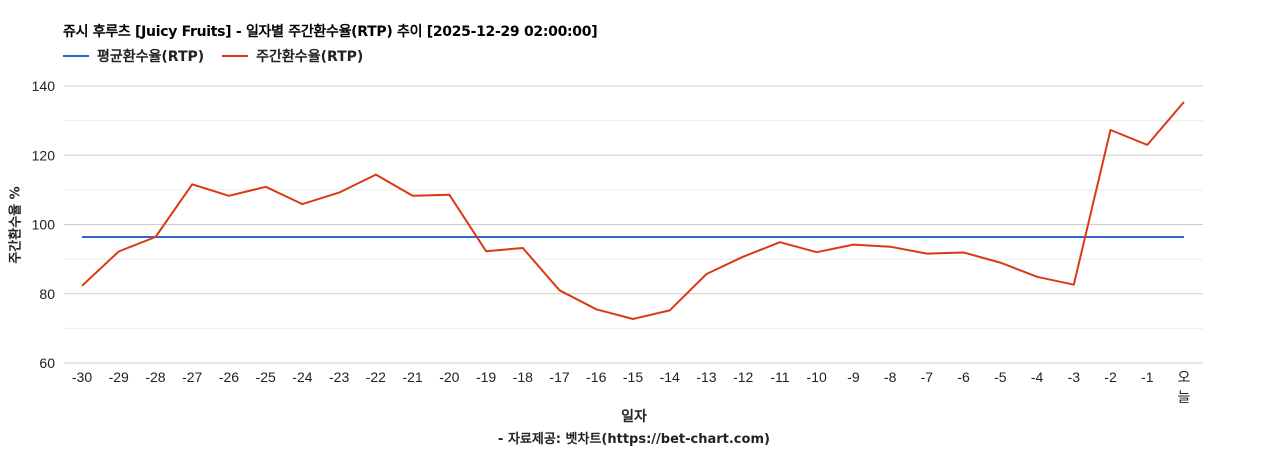 The image size is (1268, 450). I want to click on x-tick-label: -15, so click(633, 377).